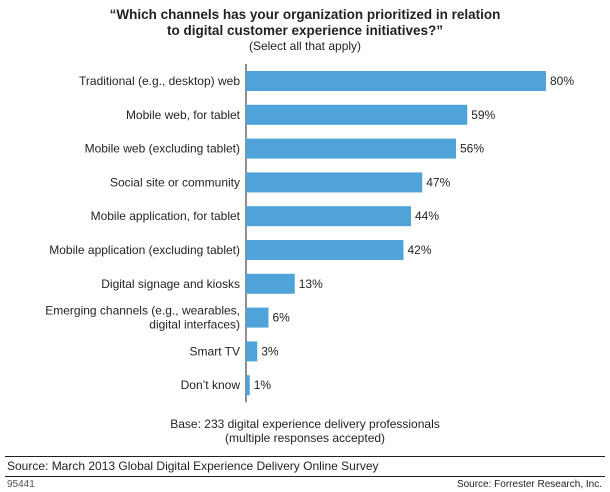  I want to click on publisher-source: Source: Forrester Research, Inc., so click(529, 484).